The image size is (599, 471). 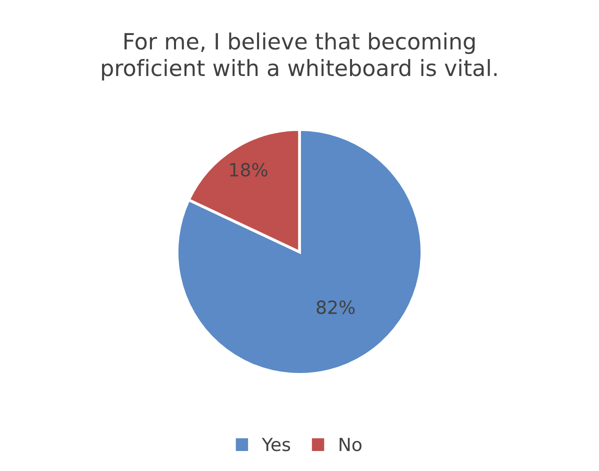 What do you see at coordinates (299, 56) in the screenshot?
I see `chart-title: For me, I believe that becoming proficient with a whiteboard is vital.` at bounding box center [299, 56].